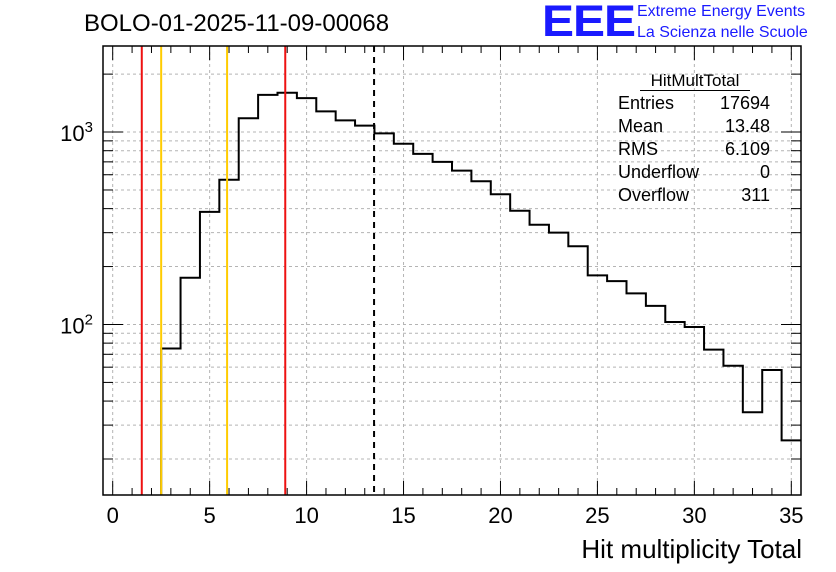  Describe the element at coordinates (76, 228) in the screenshot. I see `y-tick-labels: 10² 10³` at that location.